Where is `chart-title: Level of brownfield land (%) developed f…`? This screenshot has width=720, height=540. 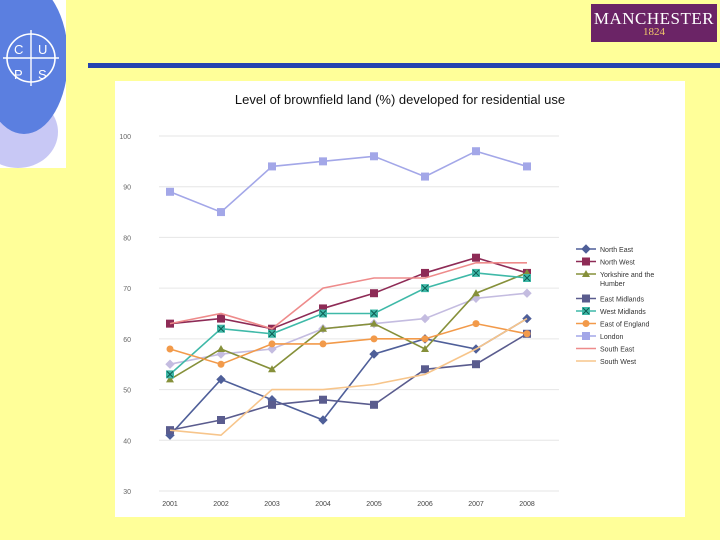 chart-title: Level of brownfield land (%) developed f… is located at coordinates (400, 99).